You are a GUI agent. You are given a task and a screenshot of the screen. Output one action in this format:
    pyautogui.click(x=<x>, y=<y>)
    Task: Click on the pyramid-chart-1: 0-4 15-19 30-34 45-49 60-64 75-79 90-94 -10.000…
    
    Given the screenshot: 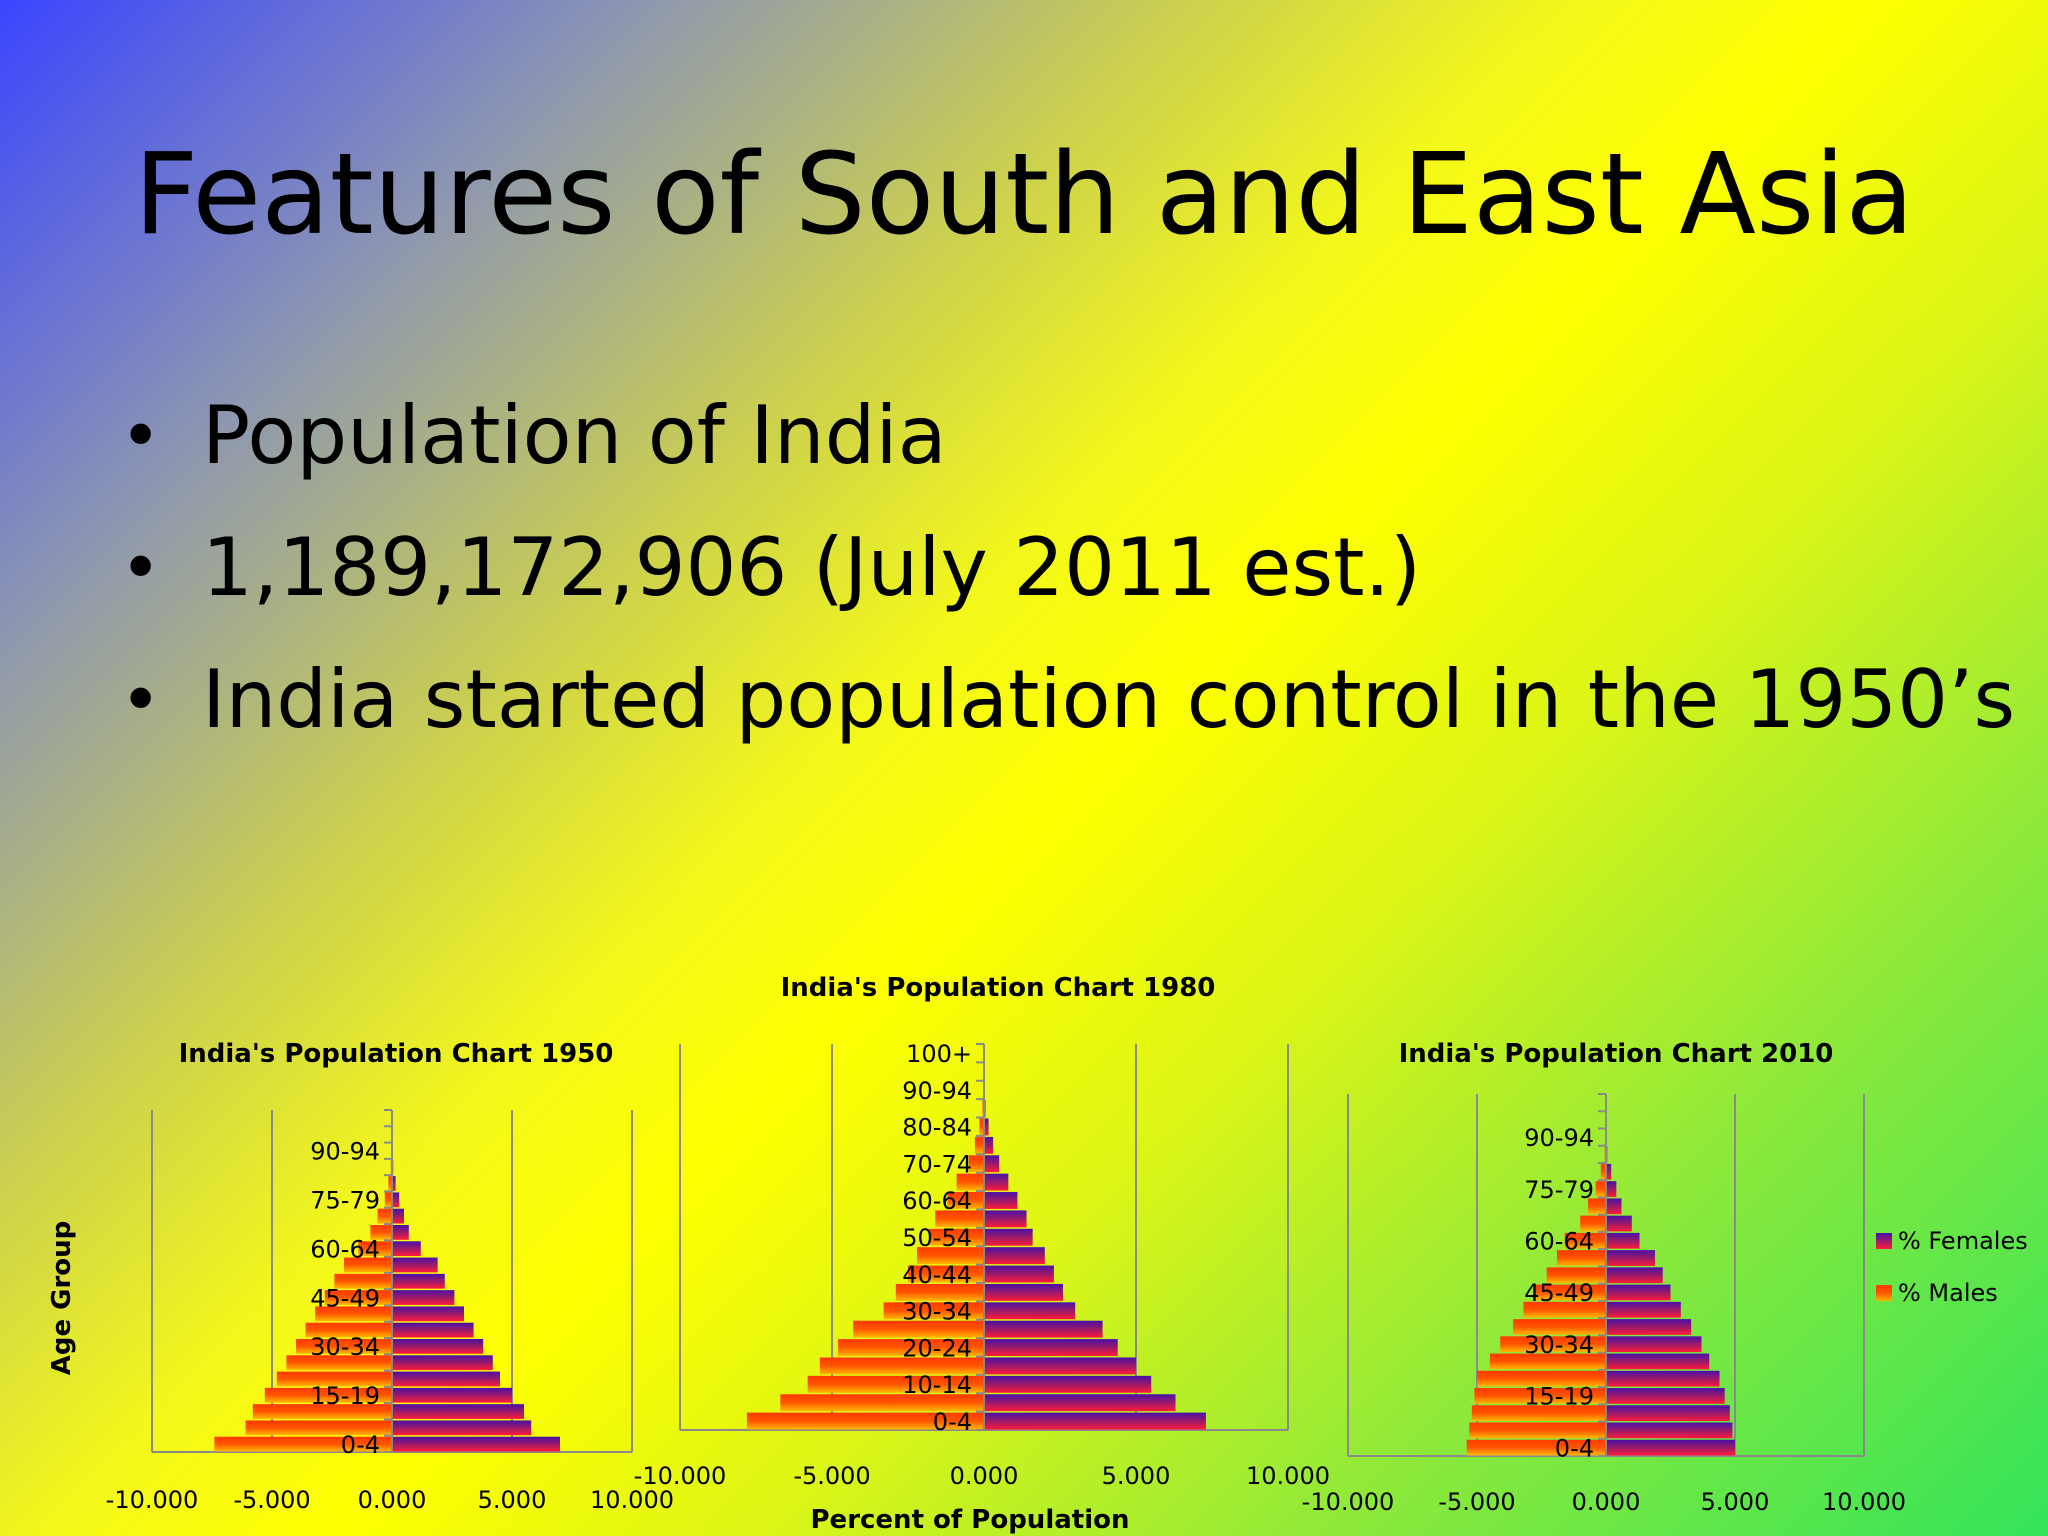 What is the action you would take?
    pyautogui.click(x=360, y=1276)
    